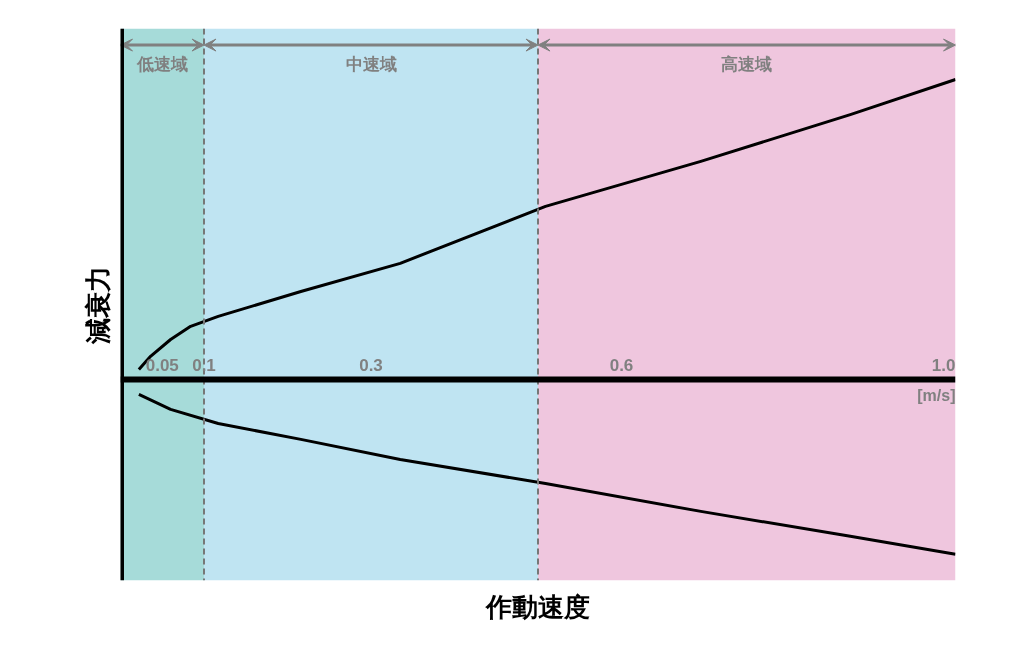 The height and width of the screenshot is (659, 1023). Describe the element at coordinates (97, 305) in the screenshot. I see `y-axis-title: 減衰力` at that location.